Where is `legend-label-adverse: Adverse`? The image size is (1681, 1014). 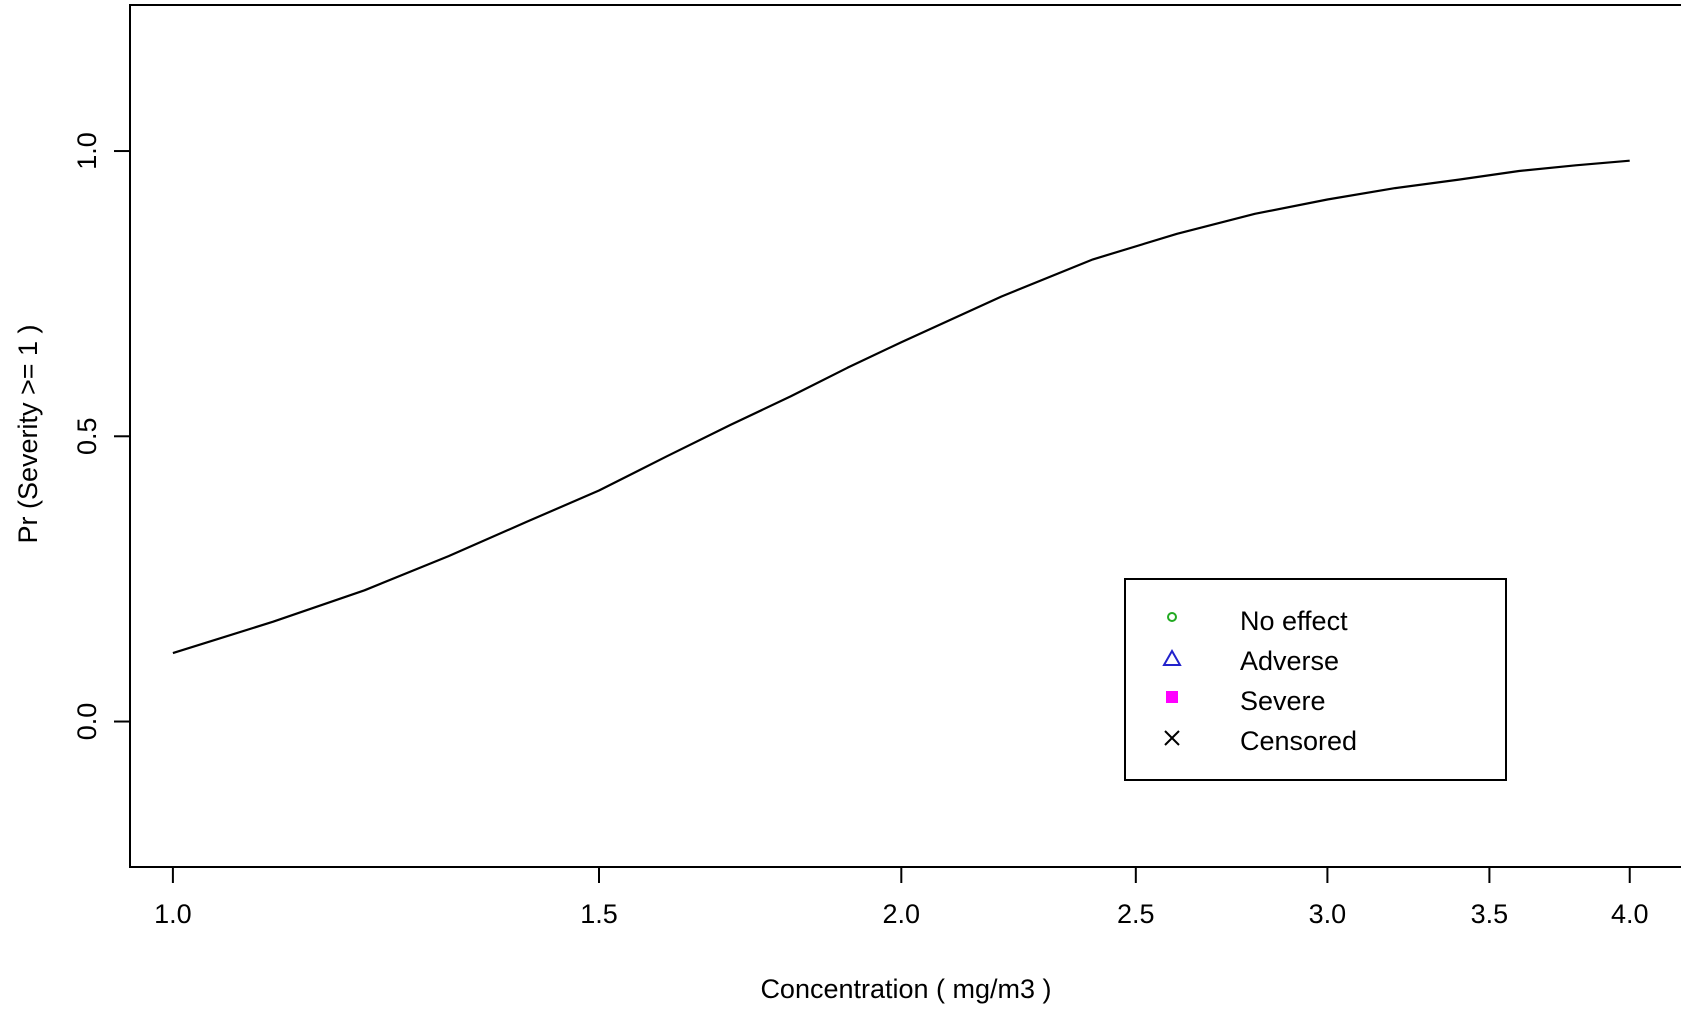
legend-label-adverse: Adverse is located at coordinates (1289, 661).